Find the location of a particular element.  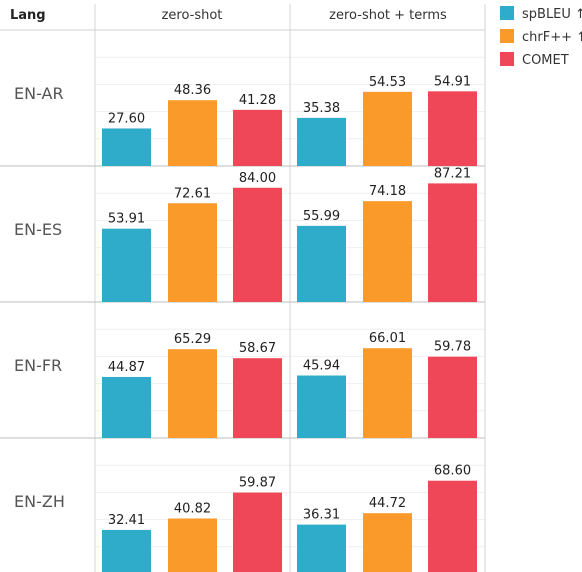

value-label: 54.91 is located at coordinates (452, 81).